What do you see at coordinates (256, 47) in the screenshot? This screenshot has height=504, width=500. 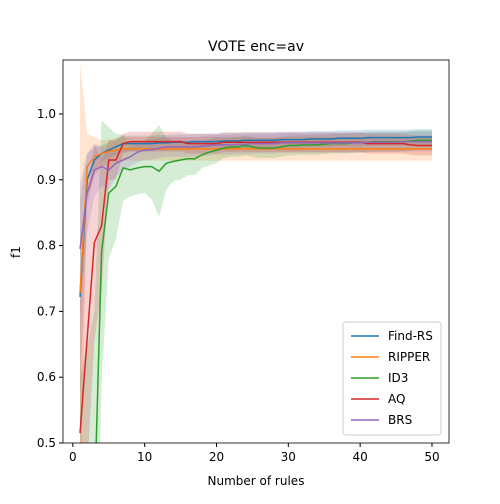 I see `chart-title: VOTE enc=av` at bounding box center [256, 47].